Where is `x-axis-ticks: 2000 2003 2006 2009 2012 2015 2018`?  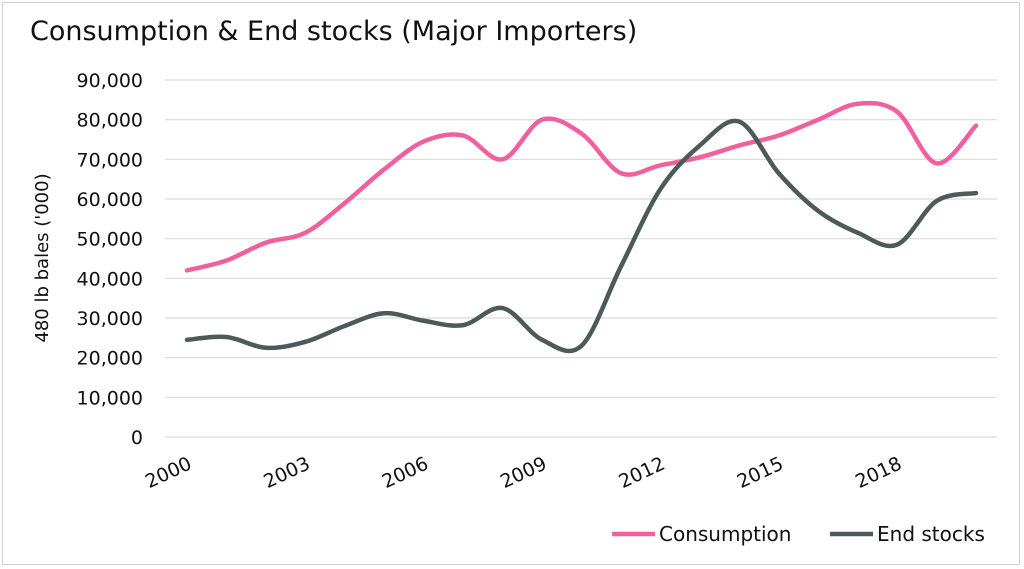 x-axis-ticks: 2000 2003 2006 2009 2012 2015 2018 is located at coordinates (523, 473).